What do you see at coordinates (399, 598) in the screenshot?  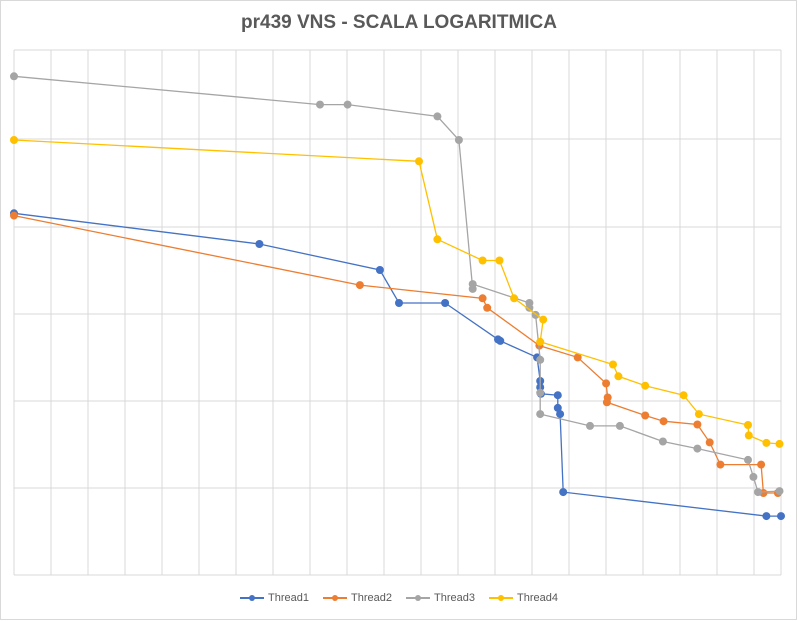 I see `legend: Thread1 Thread2 Thread3 Thread4` at bounding box center [399, 598].